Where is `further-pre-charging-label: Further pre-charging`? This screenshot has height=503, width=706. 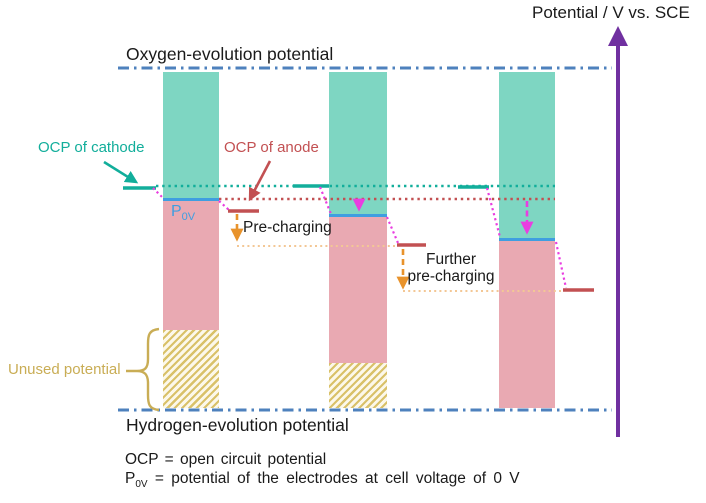
further-pre-charging-label: Further pre-charging is located at coordinates (451, 268).